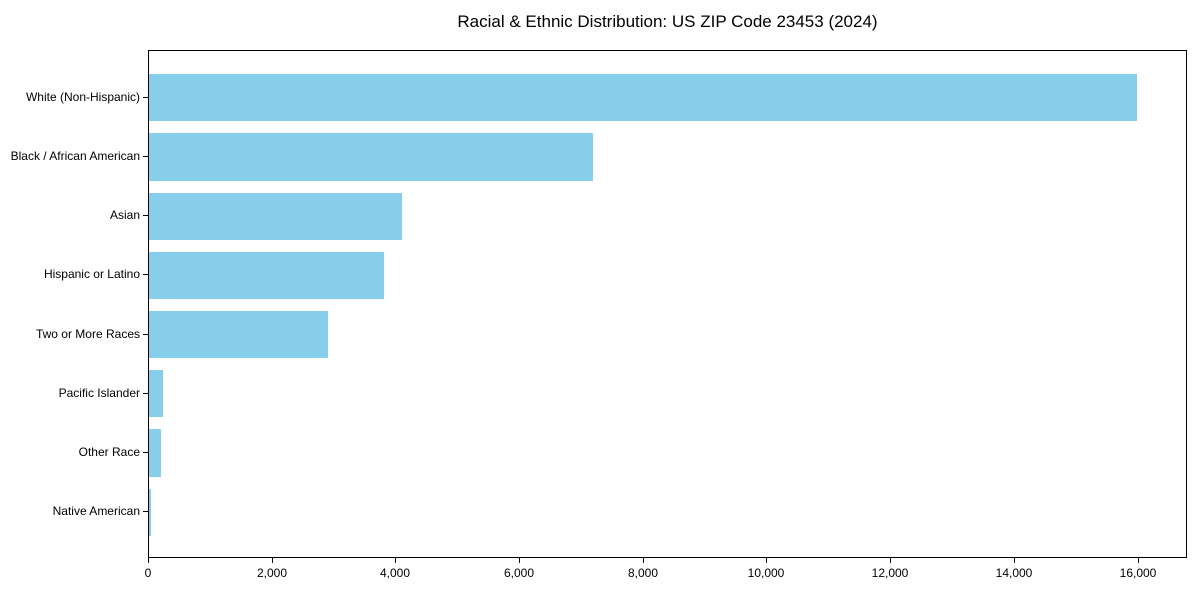 The width and height of the screenshot is (1200, 600). What do you see at coordinates (1138, 573) in the screenshot?
I see `x-axis-tick-label: 16,000` at bounding box center [1138, 573].